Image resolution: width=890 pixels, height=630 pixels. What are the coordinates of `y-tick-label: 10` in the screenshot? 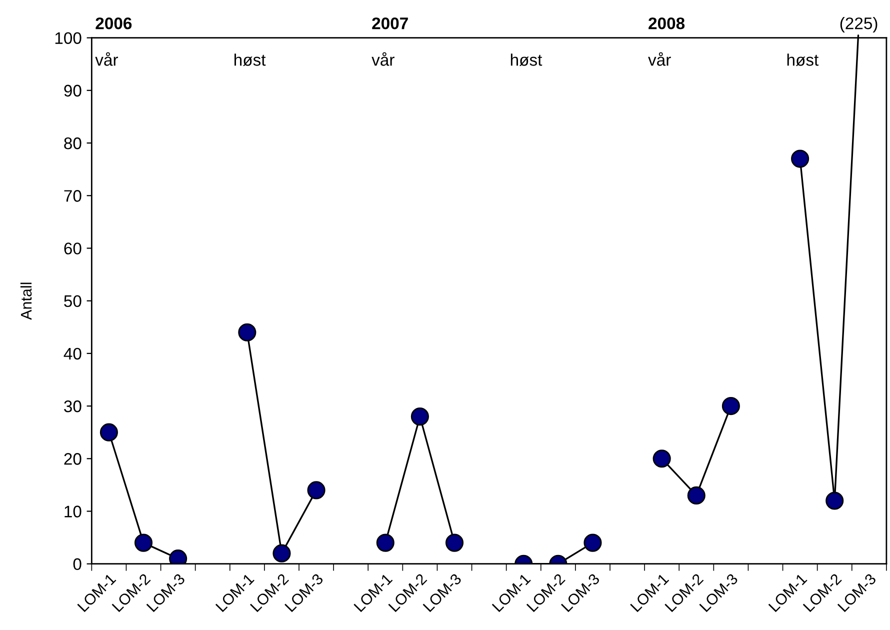 It's located at (73, 512).